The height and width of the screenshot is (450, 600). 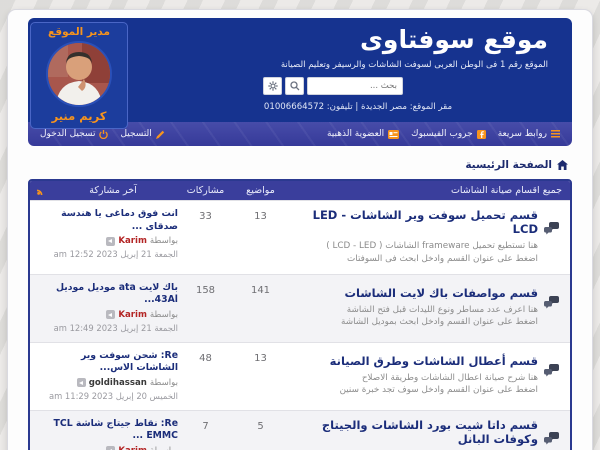 I want to click on posts-count: 48, so click(x=205, y=358).